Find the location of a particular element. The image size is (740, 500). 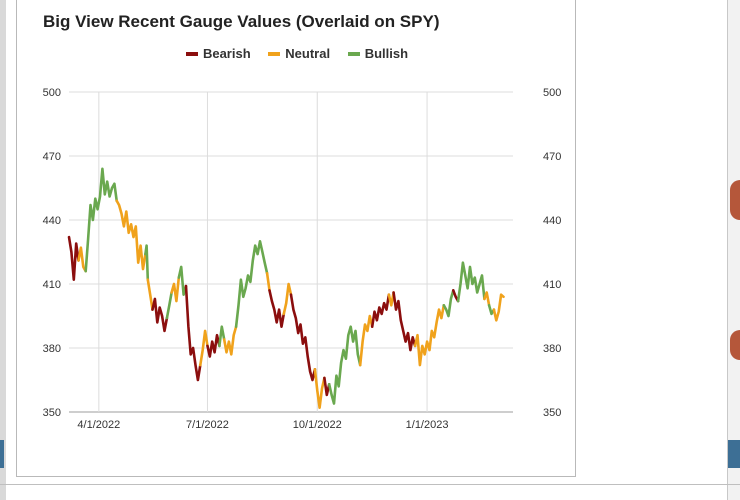

x-tick-label: 4/1/2022 is located at coordinates (98, 425).